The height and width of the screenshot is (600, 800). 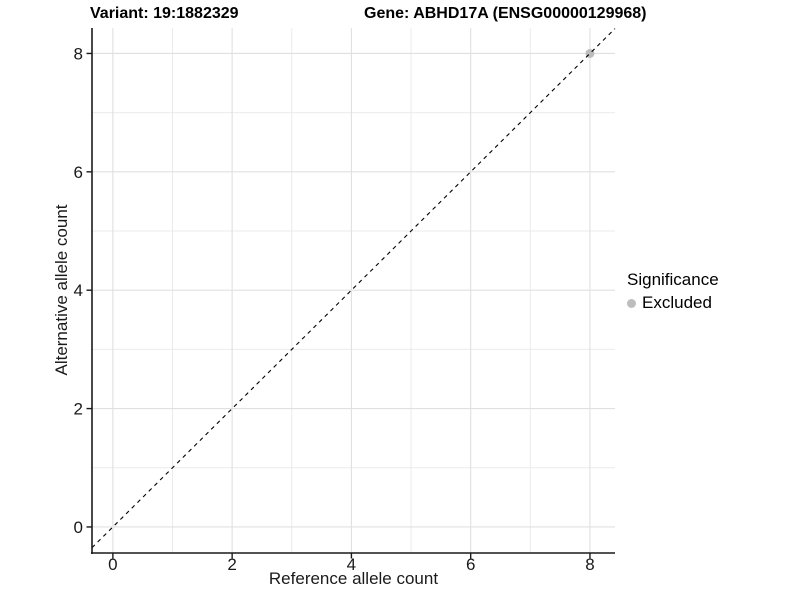 I want to click on gene-title: Gene: ABHD17A (ENSG00000129968), so click(x=505, y=13).